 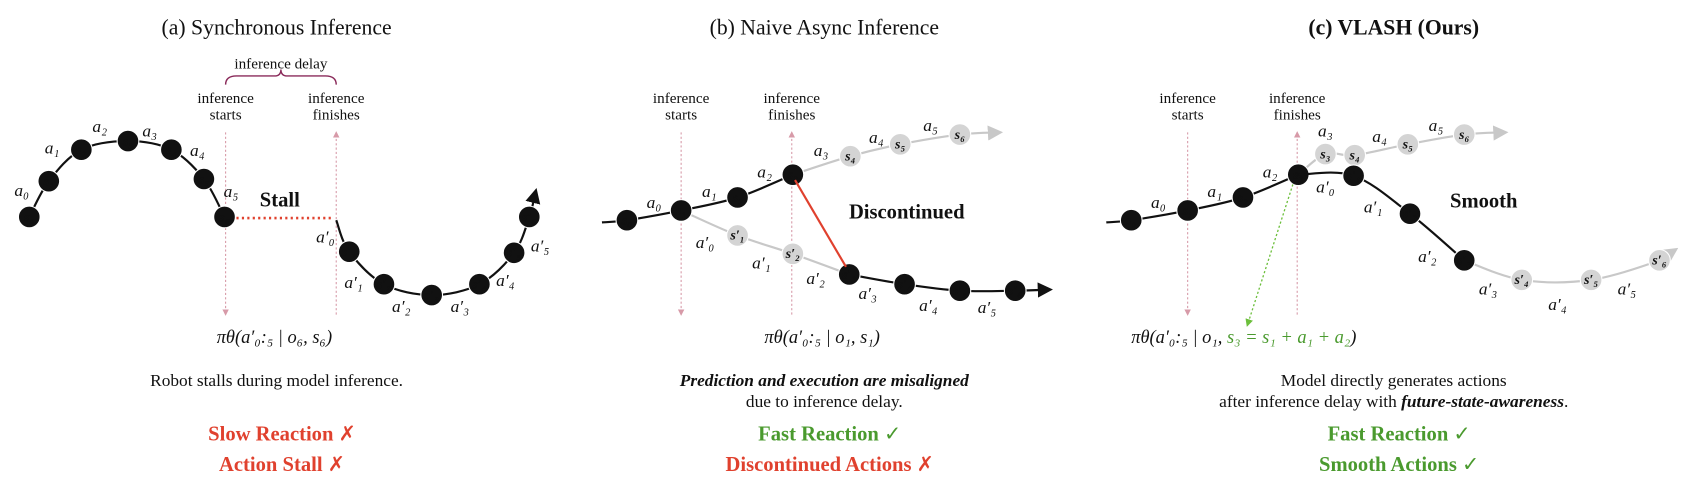 What do you see at coordinates (276, 380) in the screenshot?
I see `caption-line: Robot stalls during model inference.` at bounding box center [276, 380].